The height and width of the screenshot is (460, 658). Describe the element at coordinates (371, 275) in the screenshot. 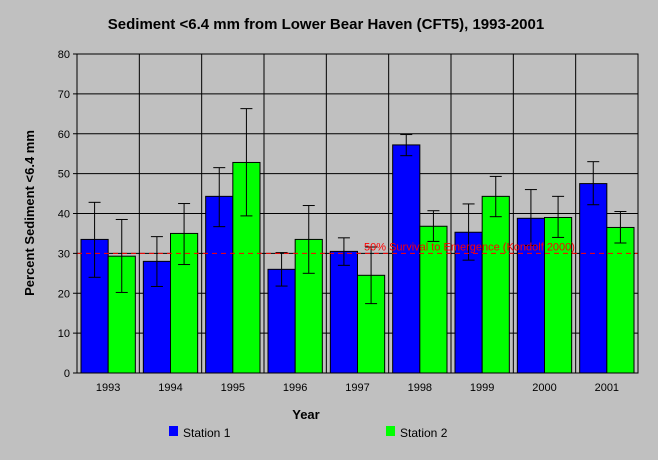

I see `error-bar-2-1997` at that location.